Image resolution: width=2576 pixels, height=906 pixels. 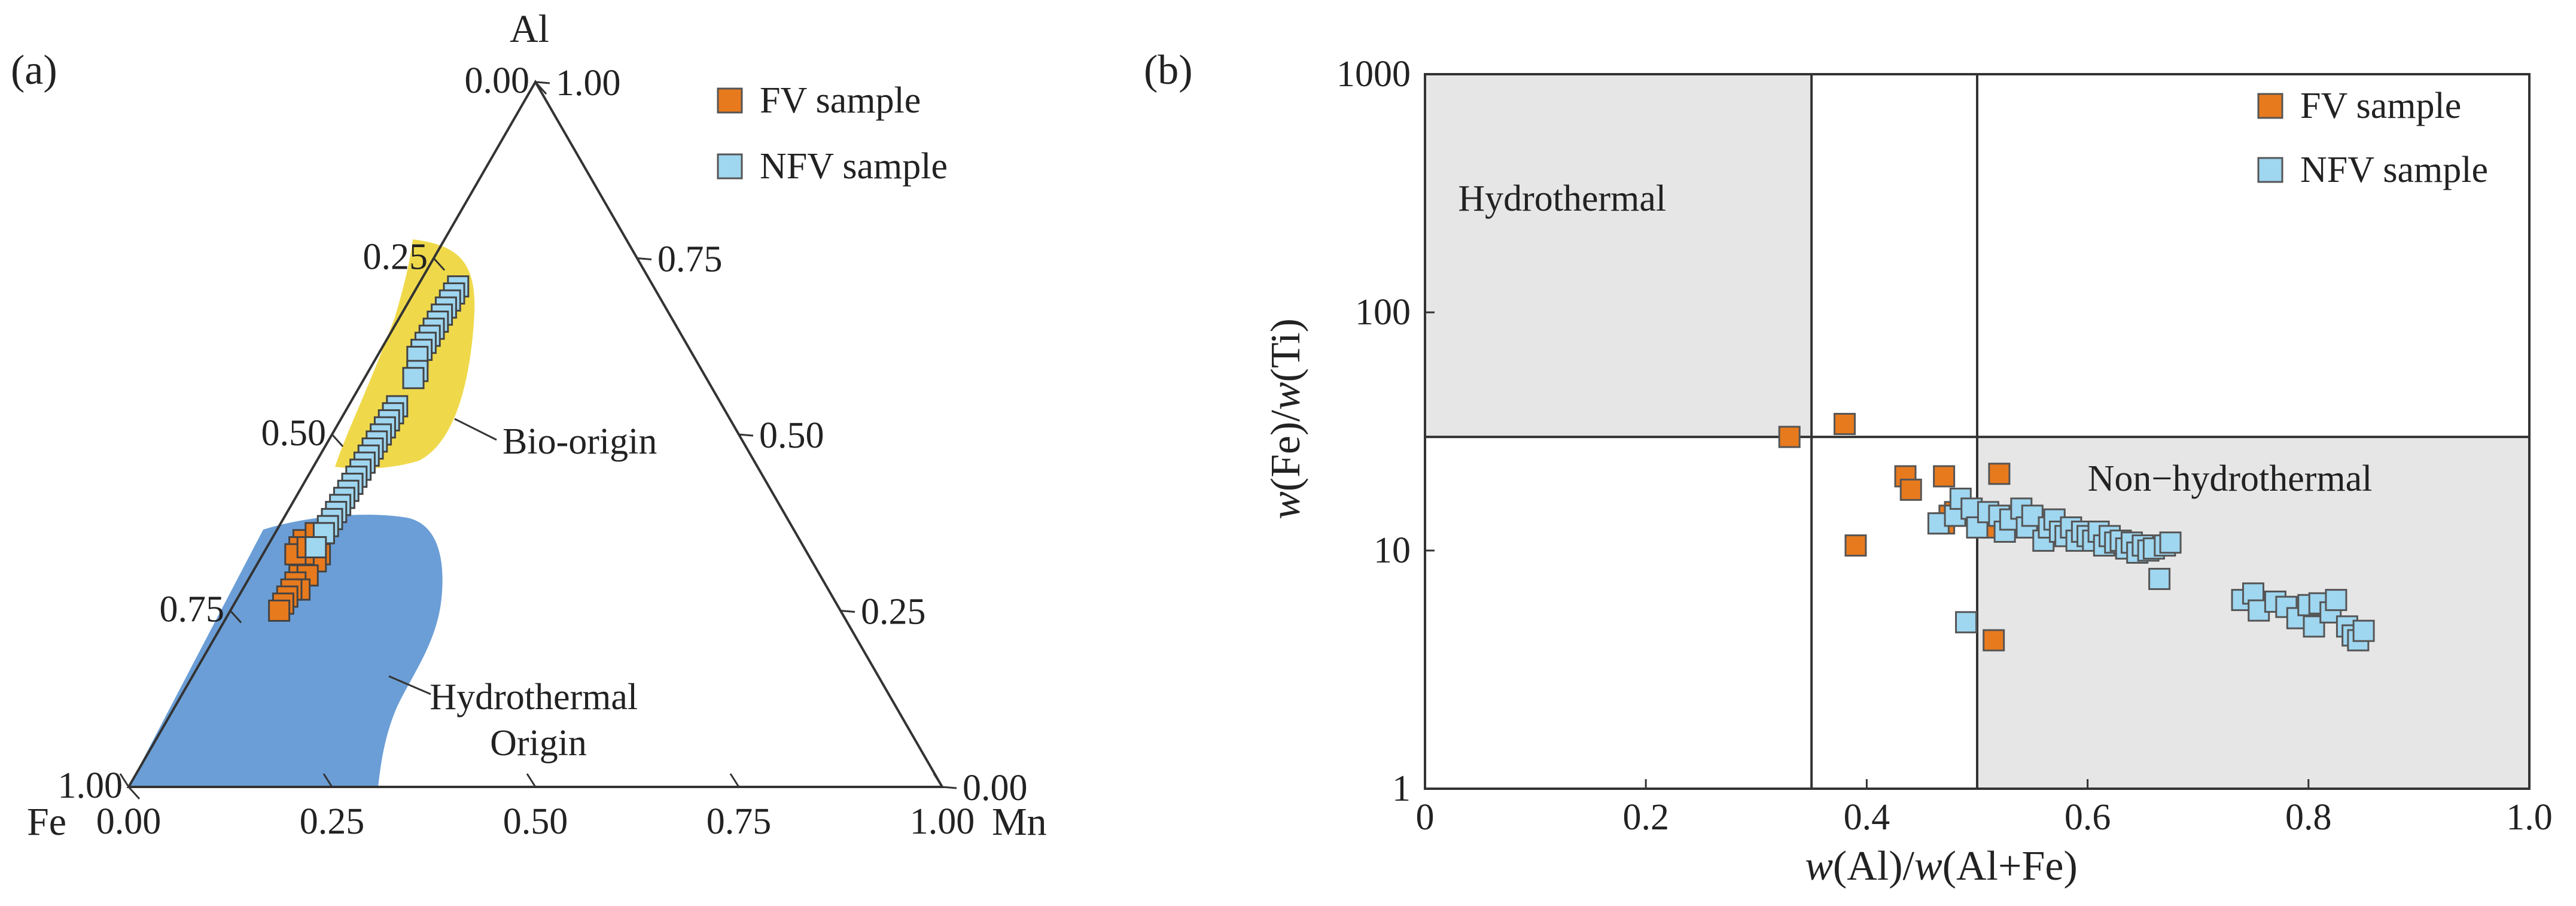 What do you see at coordinates (2394, 170) in the screenshot?
I see `legend-b-nfv-label: NFV sample` at bounding box center [2394, 170].